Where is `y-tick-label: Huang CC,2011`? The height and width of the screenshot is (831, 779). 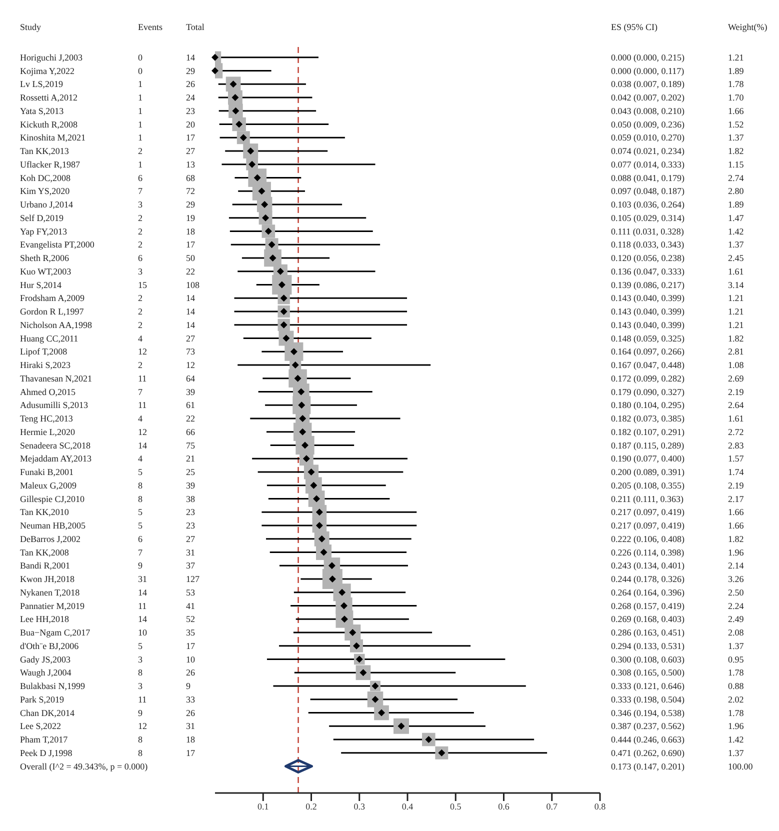
y-tick-label: Huang CC,2011 is located at coordinates (49, 338).